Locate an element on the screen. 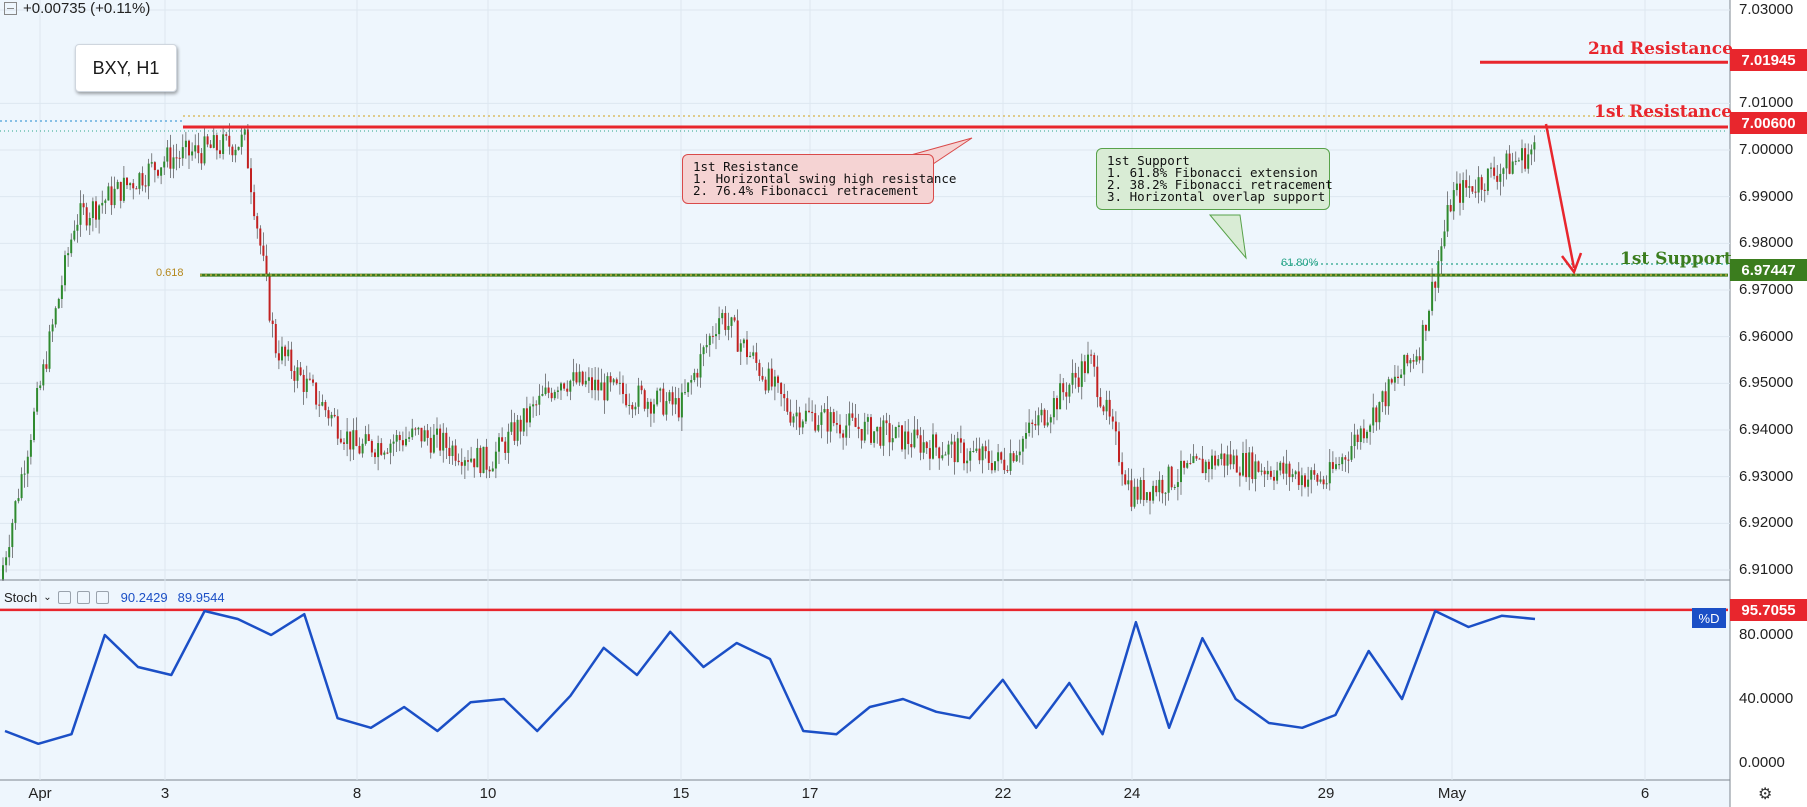  stoch-tick-label: 40.0000 is located at coordinates (1766, 698).